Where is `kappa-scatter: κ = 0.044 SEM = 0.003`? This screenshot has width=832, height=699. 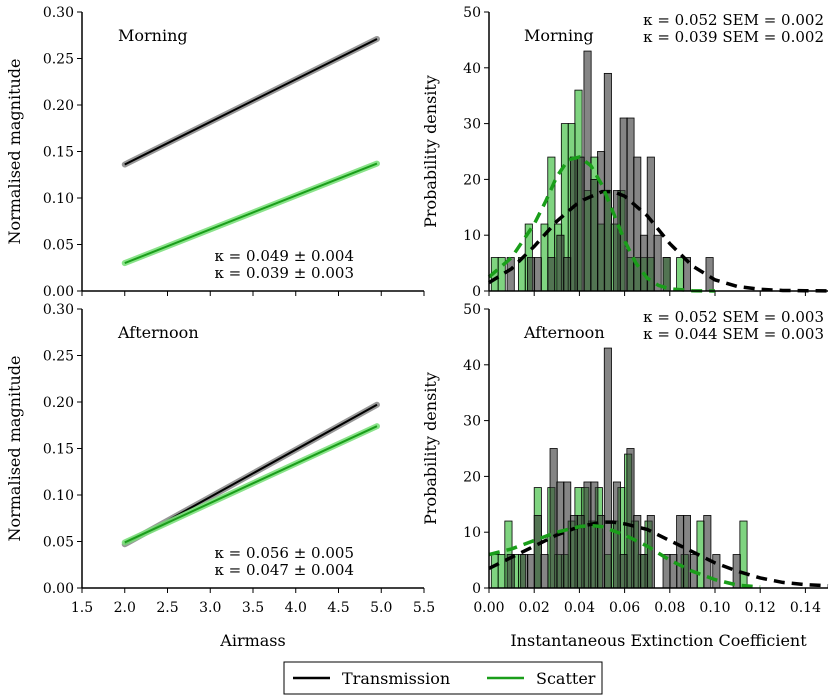 kappa-scatter: κ = 0.044 SEM = 0.003 is located at coordinates (733, 334).